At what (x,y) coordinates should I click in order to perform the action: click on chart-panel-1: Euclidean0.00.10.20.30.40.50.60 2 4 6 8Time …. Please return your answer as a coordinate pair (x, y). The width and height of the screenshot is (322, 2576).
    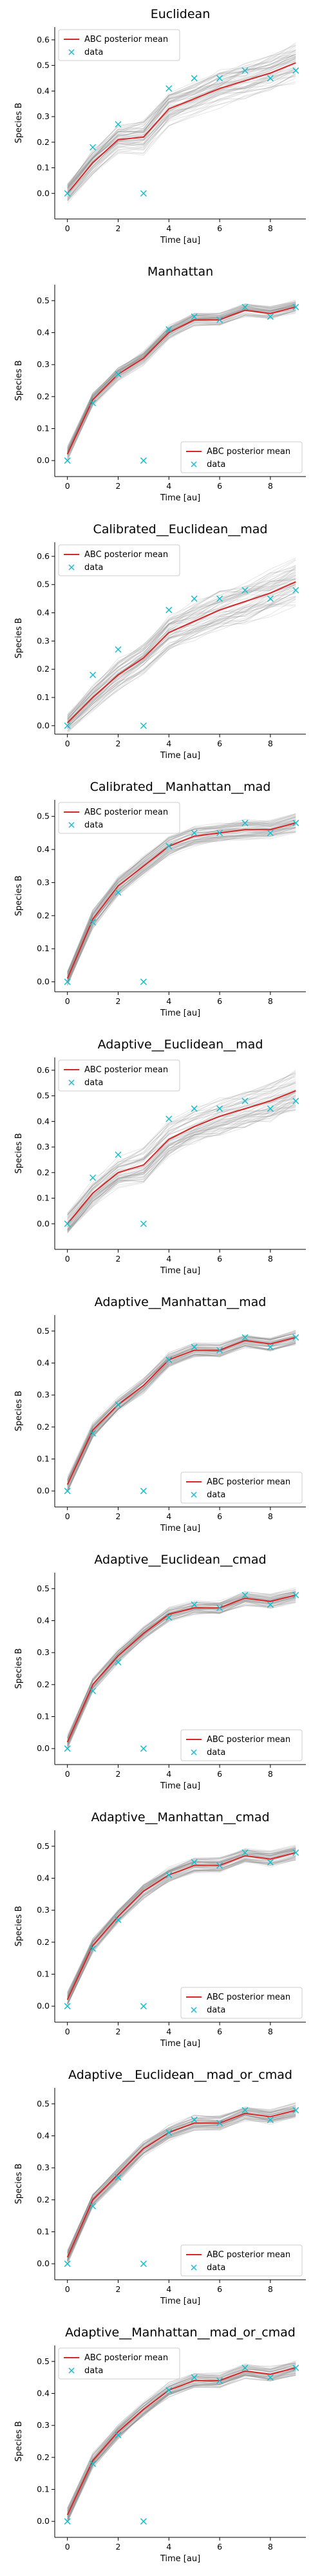
    Looking at the image, I should click on (160, 126).